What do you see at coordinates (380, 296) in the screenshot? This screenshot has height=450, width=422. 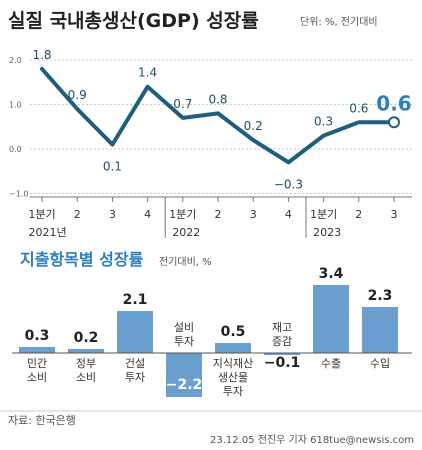 I see `bar-value-label: 2.3` at bounding box center [380, 296].